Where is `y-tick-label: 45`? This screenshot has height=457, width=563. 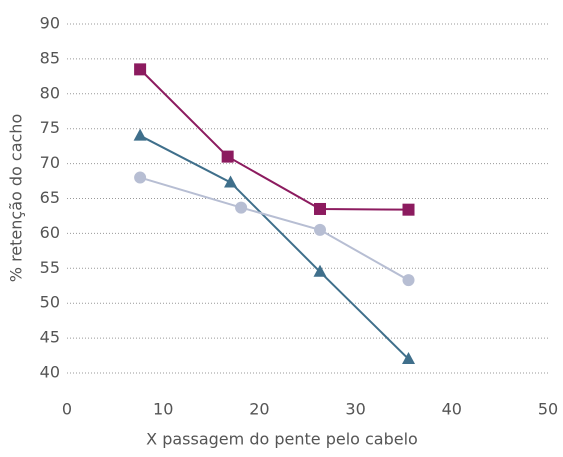
y-tick-label: 45 is located at coordinates (50, 337).